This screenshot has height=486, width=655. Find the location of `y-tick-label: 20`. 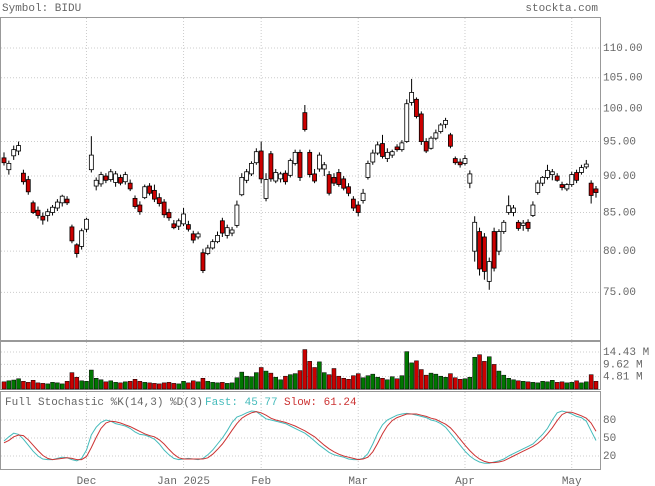

y-tick-label: 20 is located at coordinates (609, 457).